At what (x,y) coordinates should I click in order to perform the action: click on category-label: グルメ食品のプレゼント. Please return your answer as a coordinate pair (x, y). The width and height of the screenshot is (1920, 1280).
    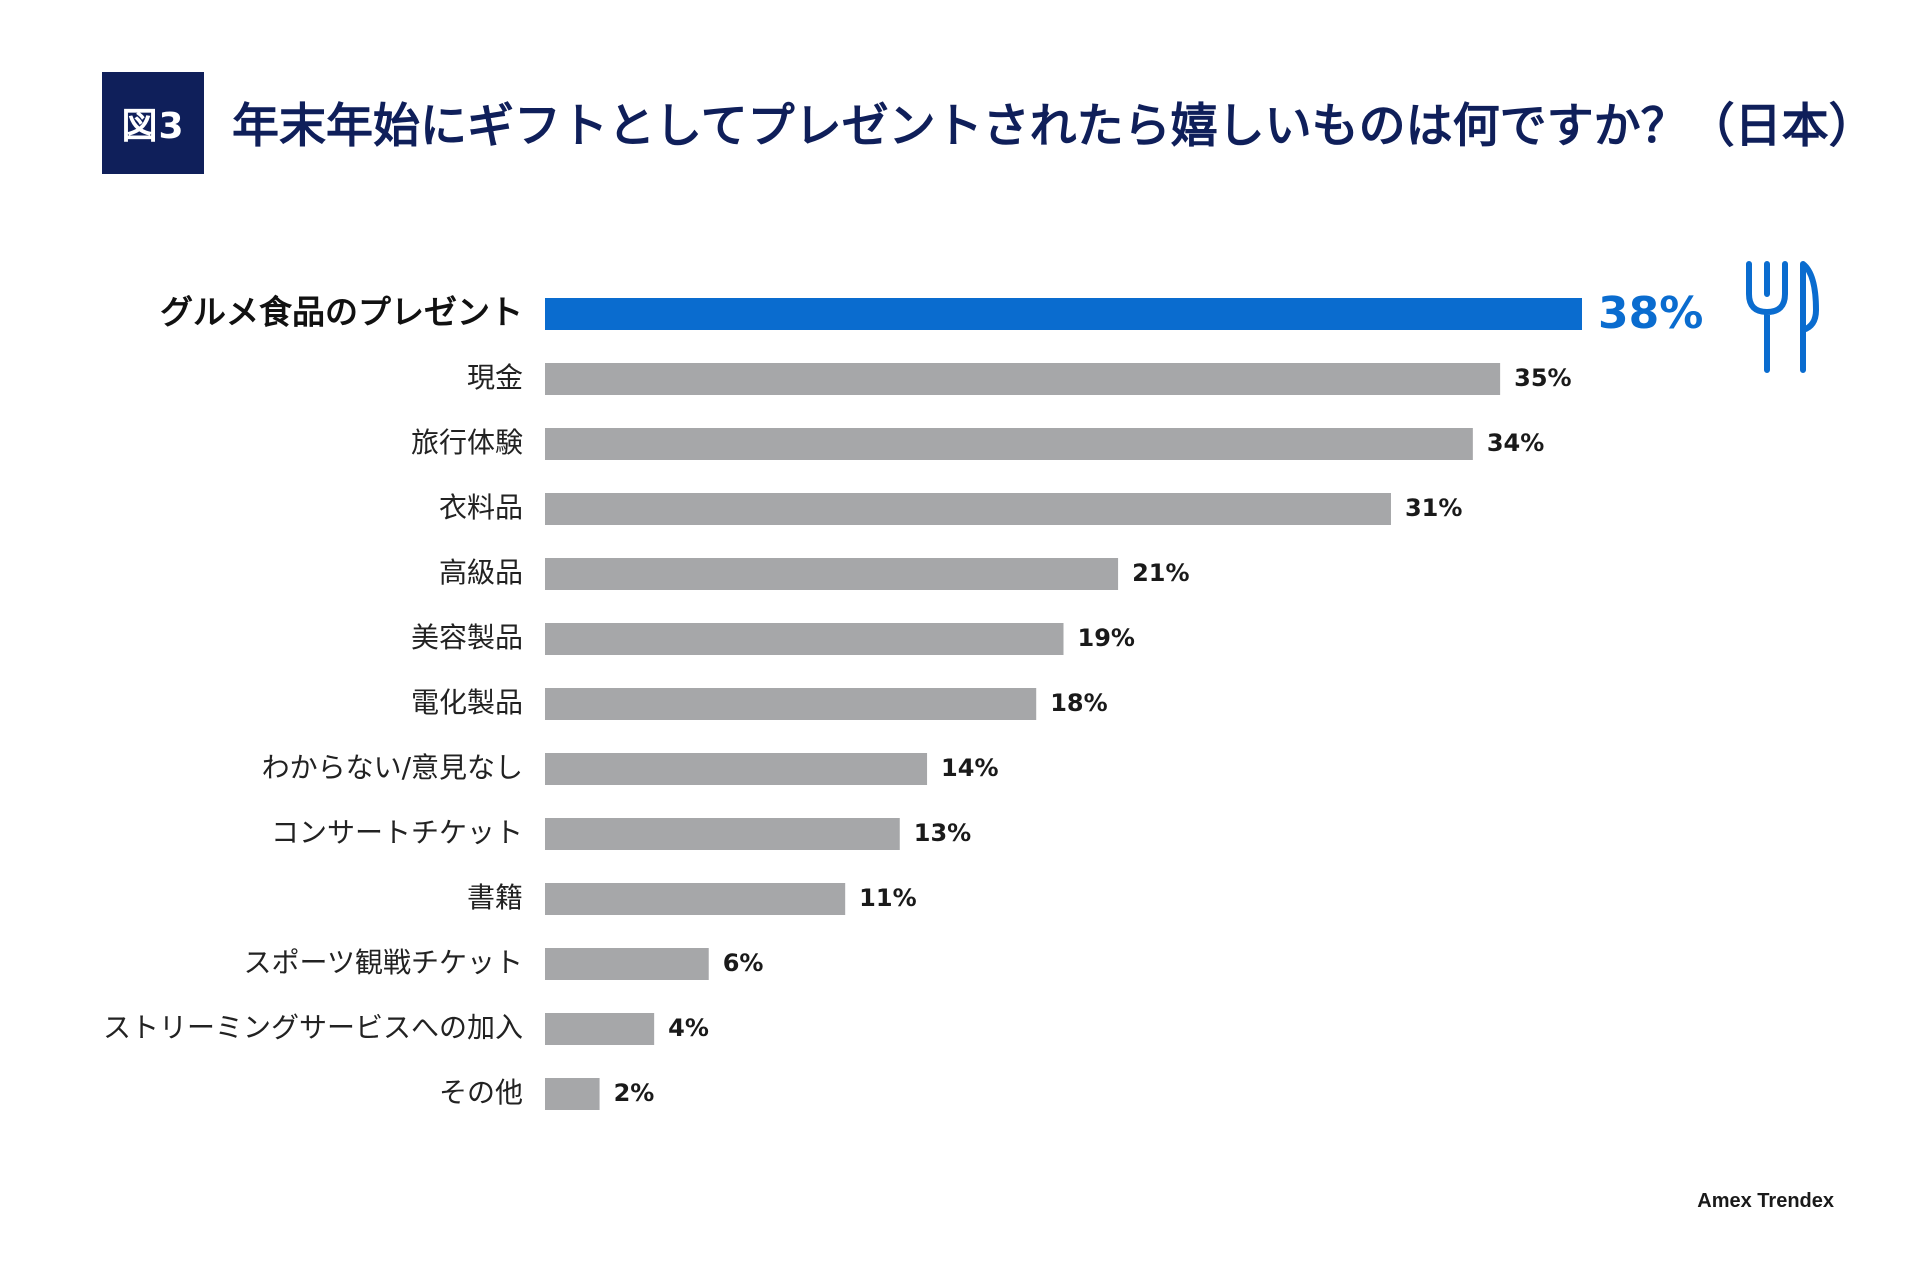
    Looking at the image, I should click on (341, 312).